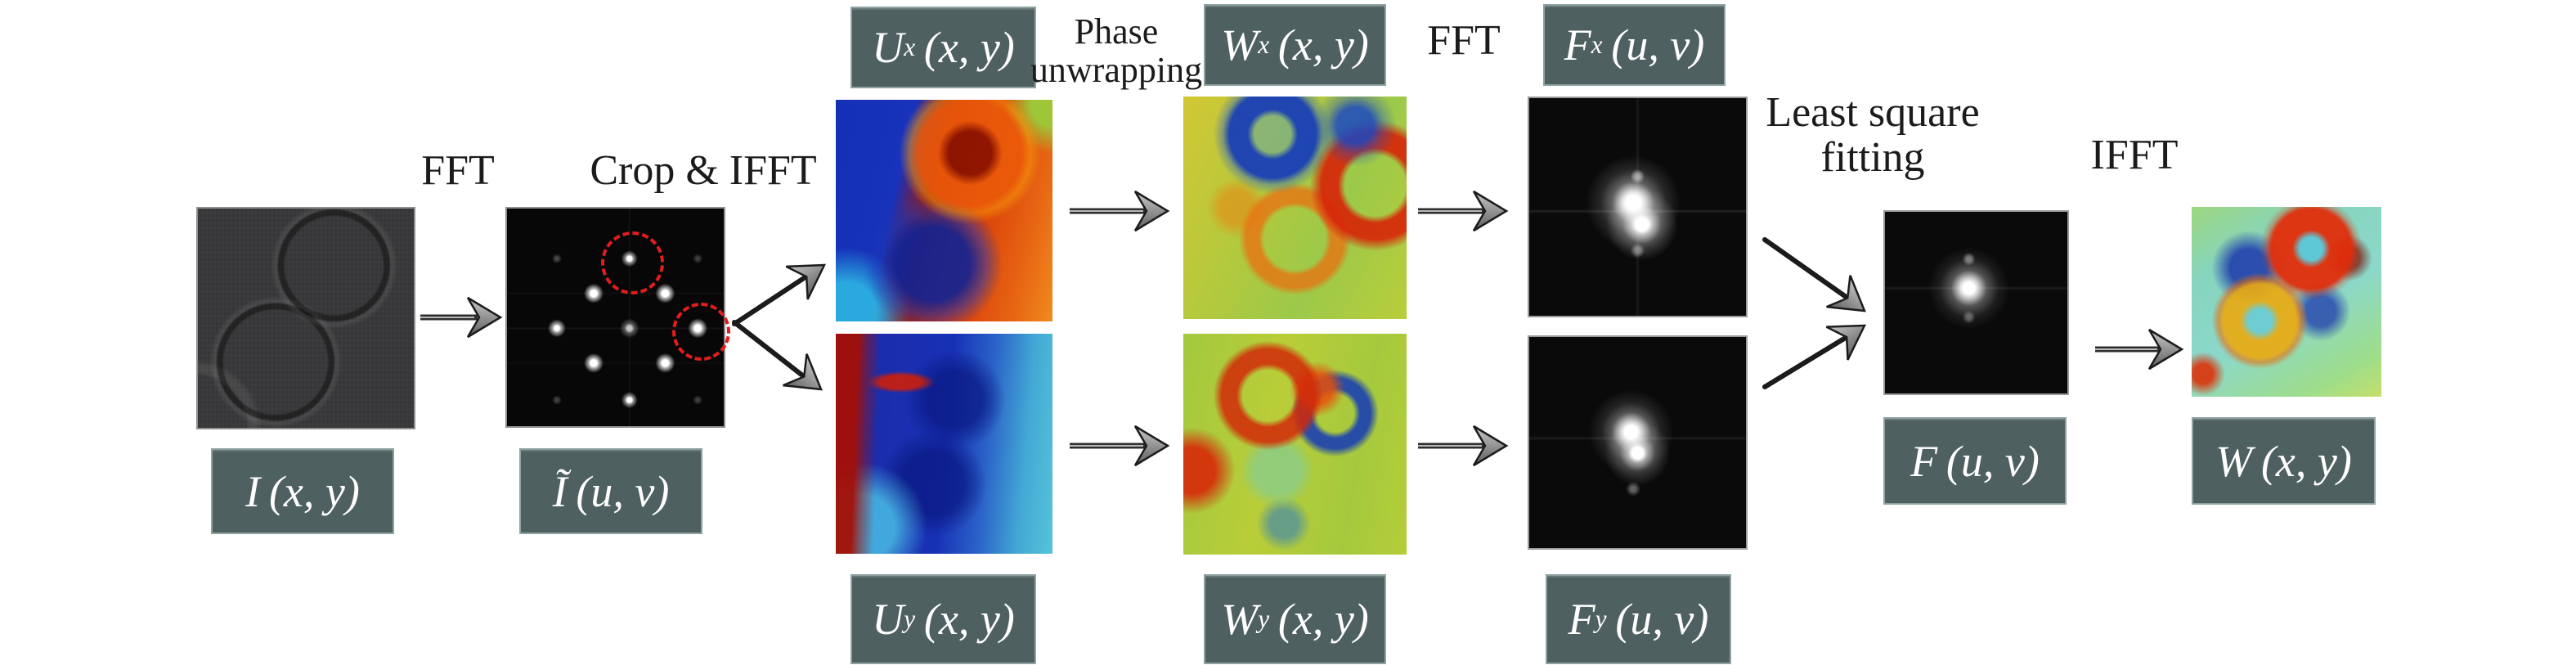 This screenshot has width=2576, height=665. I want to click on converge-arrow-upper, so click(1814, 274).